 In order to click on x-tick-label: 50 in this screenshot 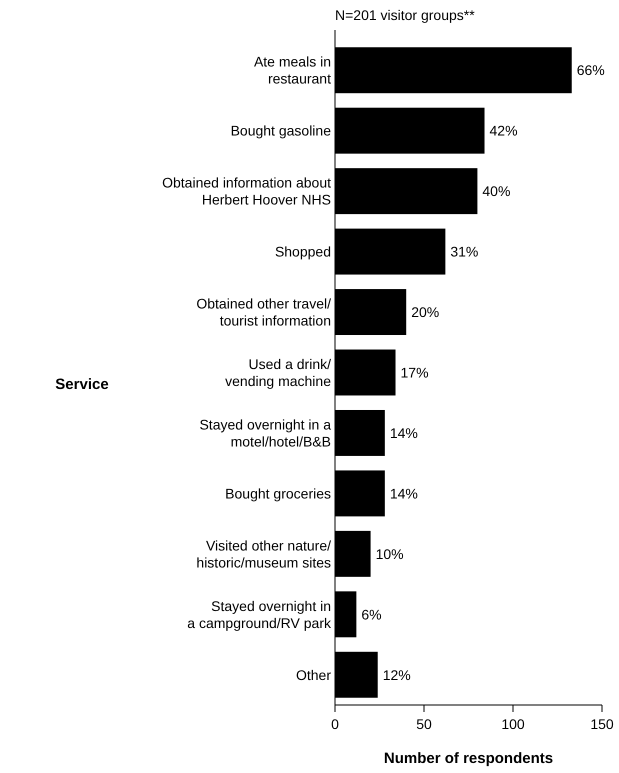, I will do `click(424, 724)`.